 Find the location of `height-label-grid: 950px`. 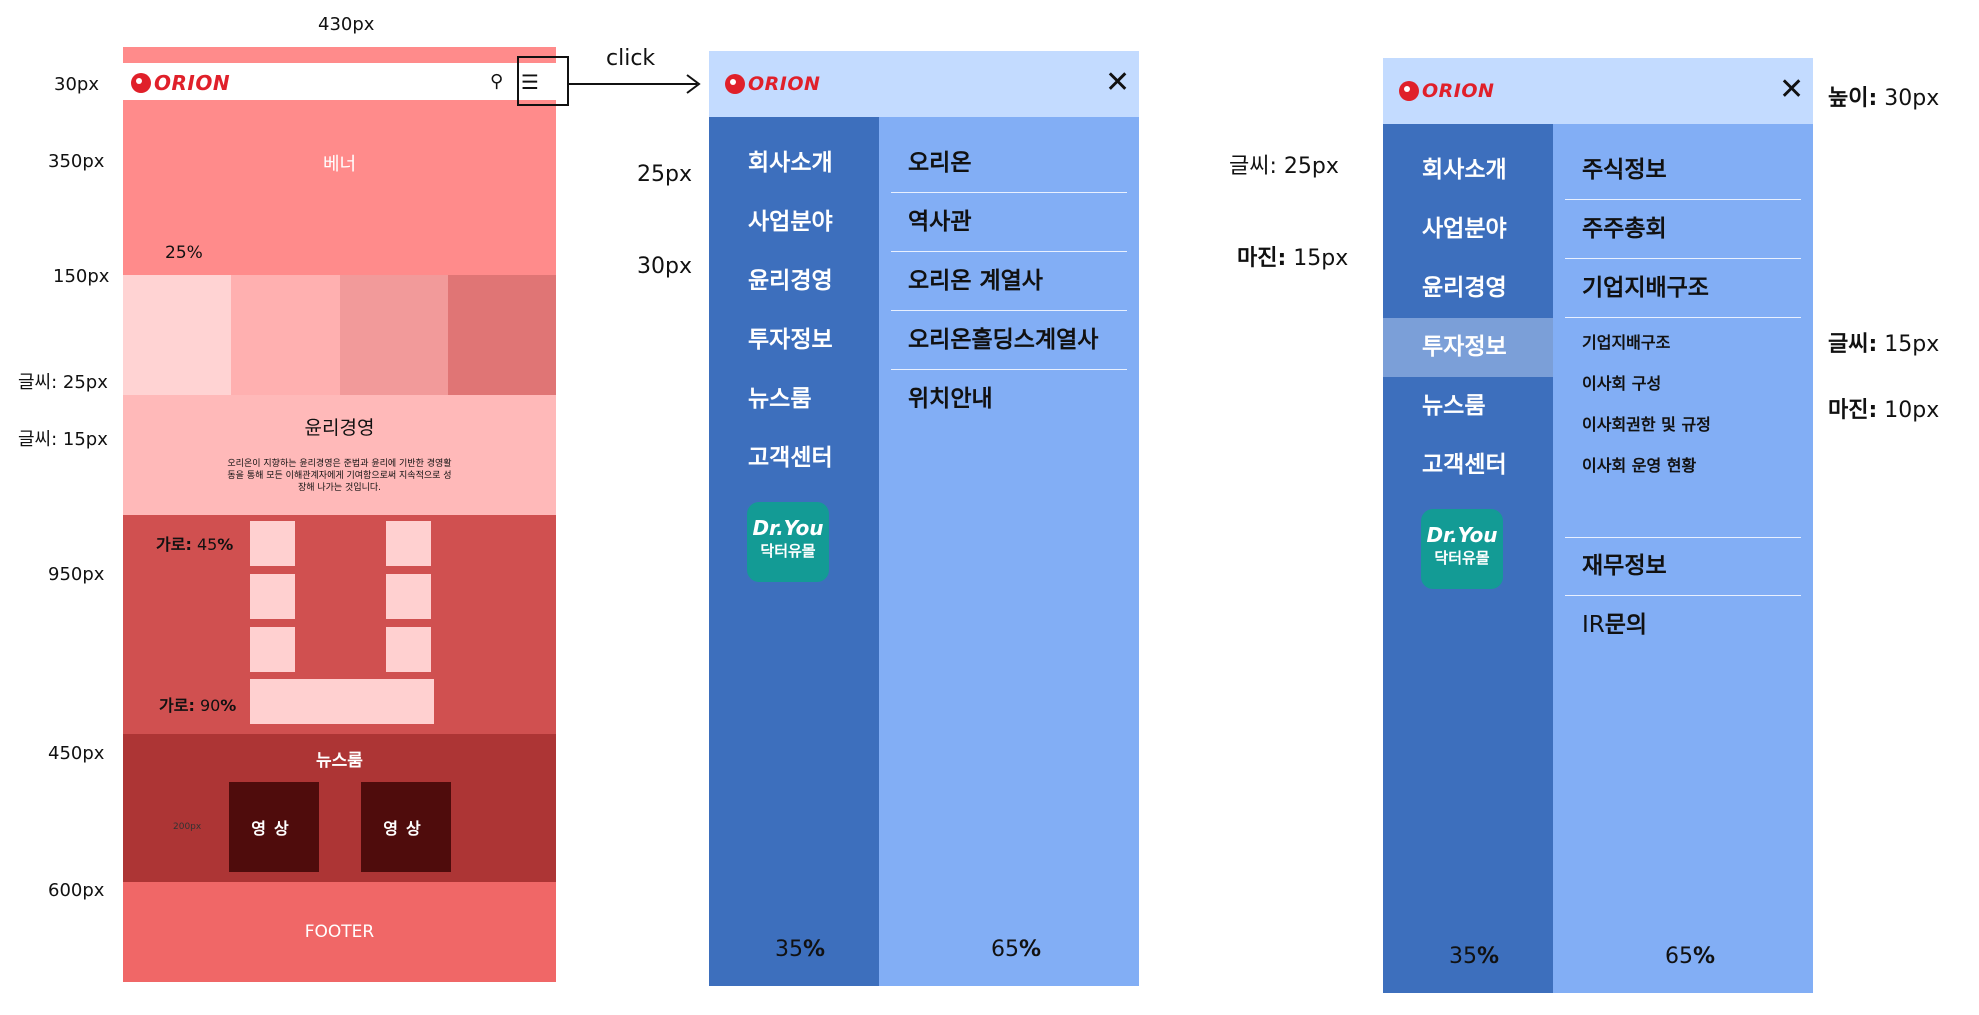

height-label-grid: 950px is located at coordinates (76, 574).